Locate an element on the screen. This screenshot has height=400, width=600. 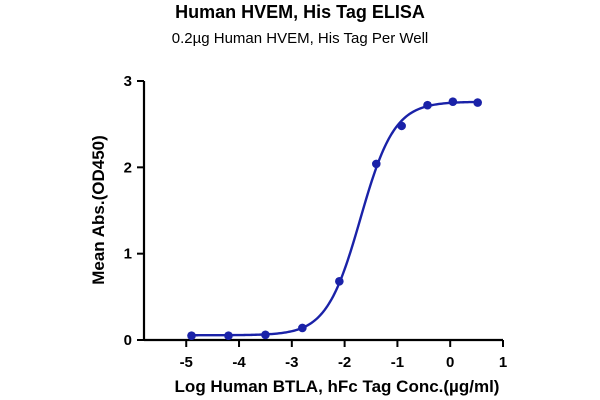
x-tick-label: -2 is located at coordinates (344, 362).